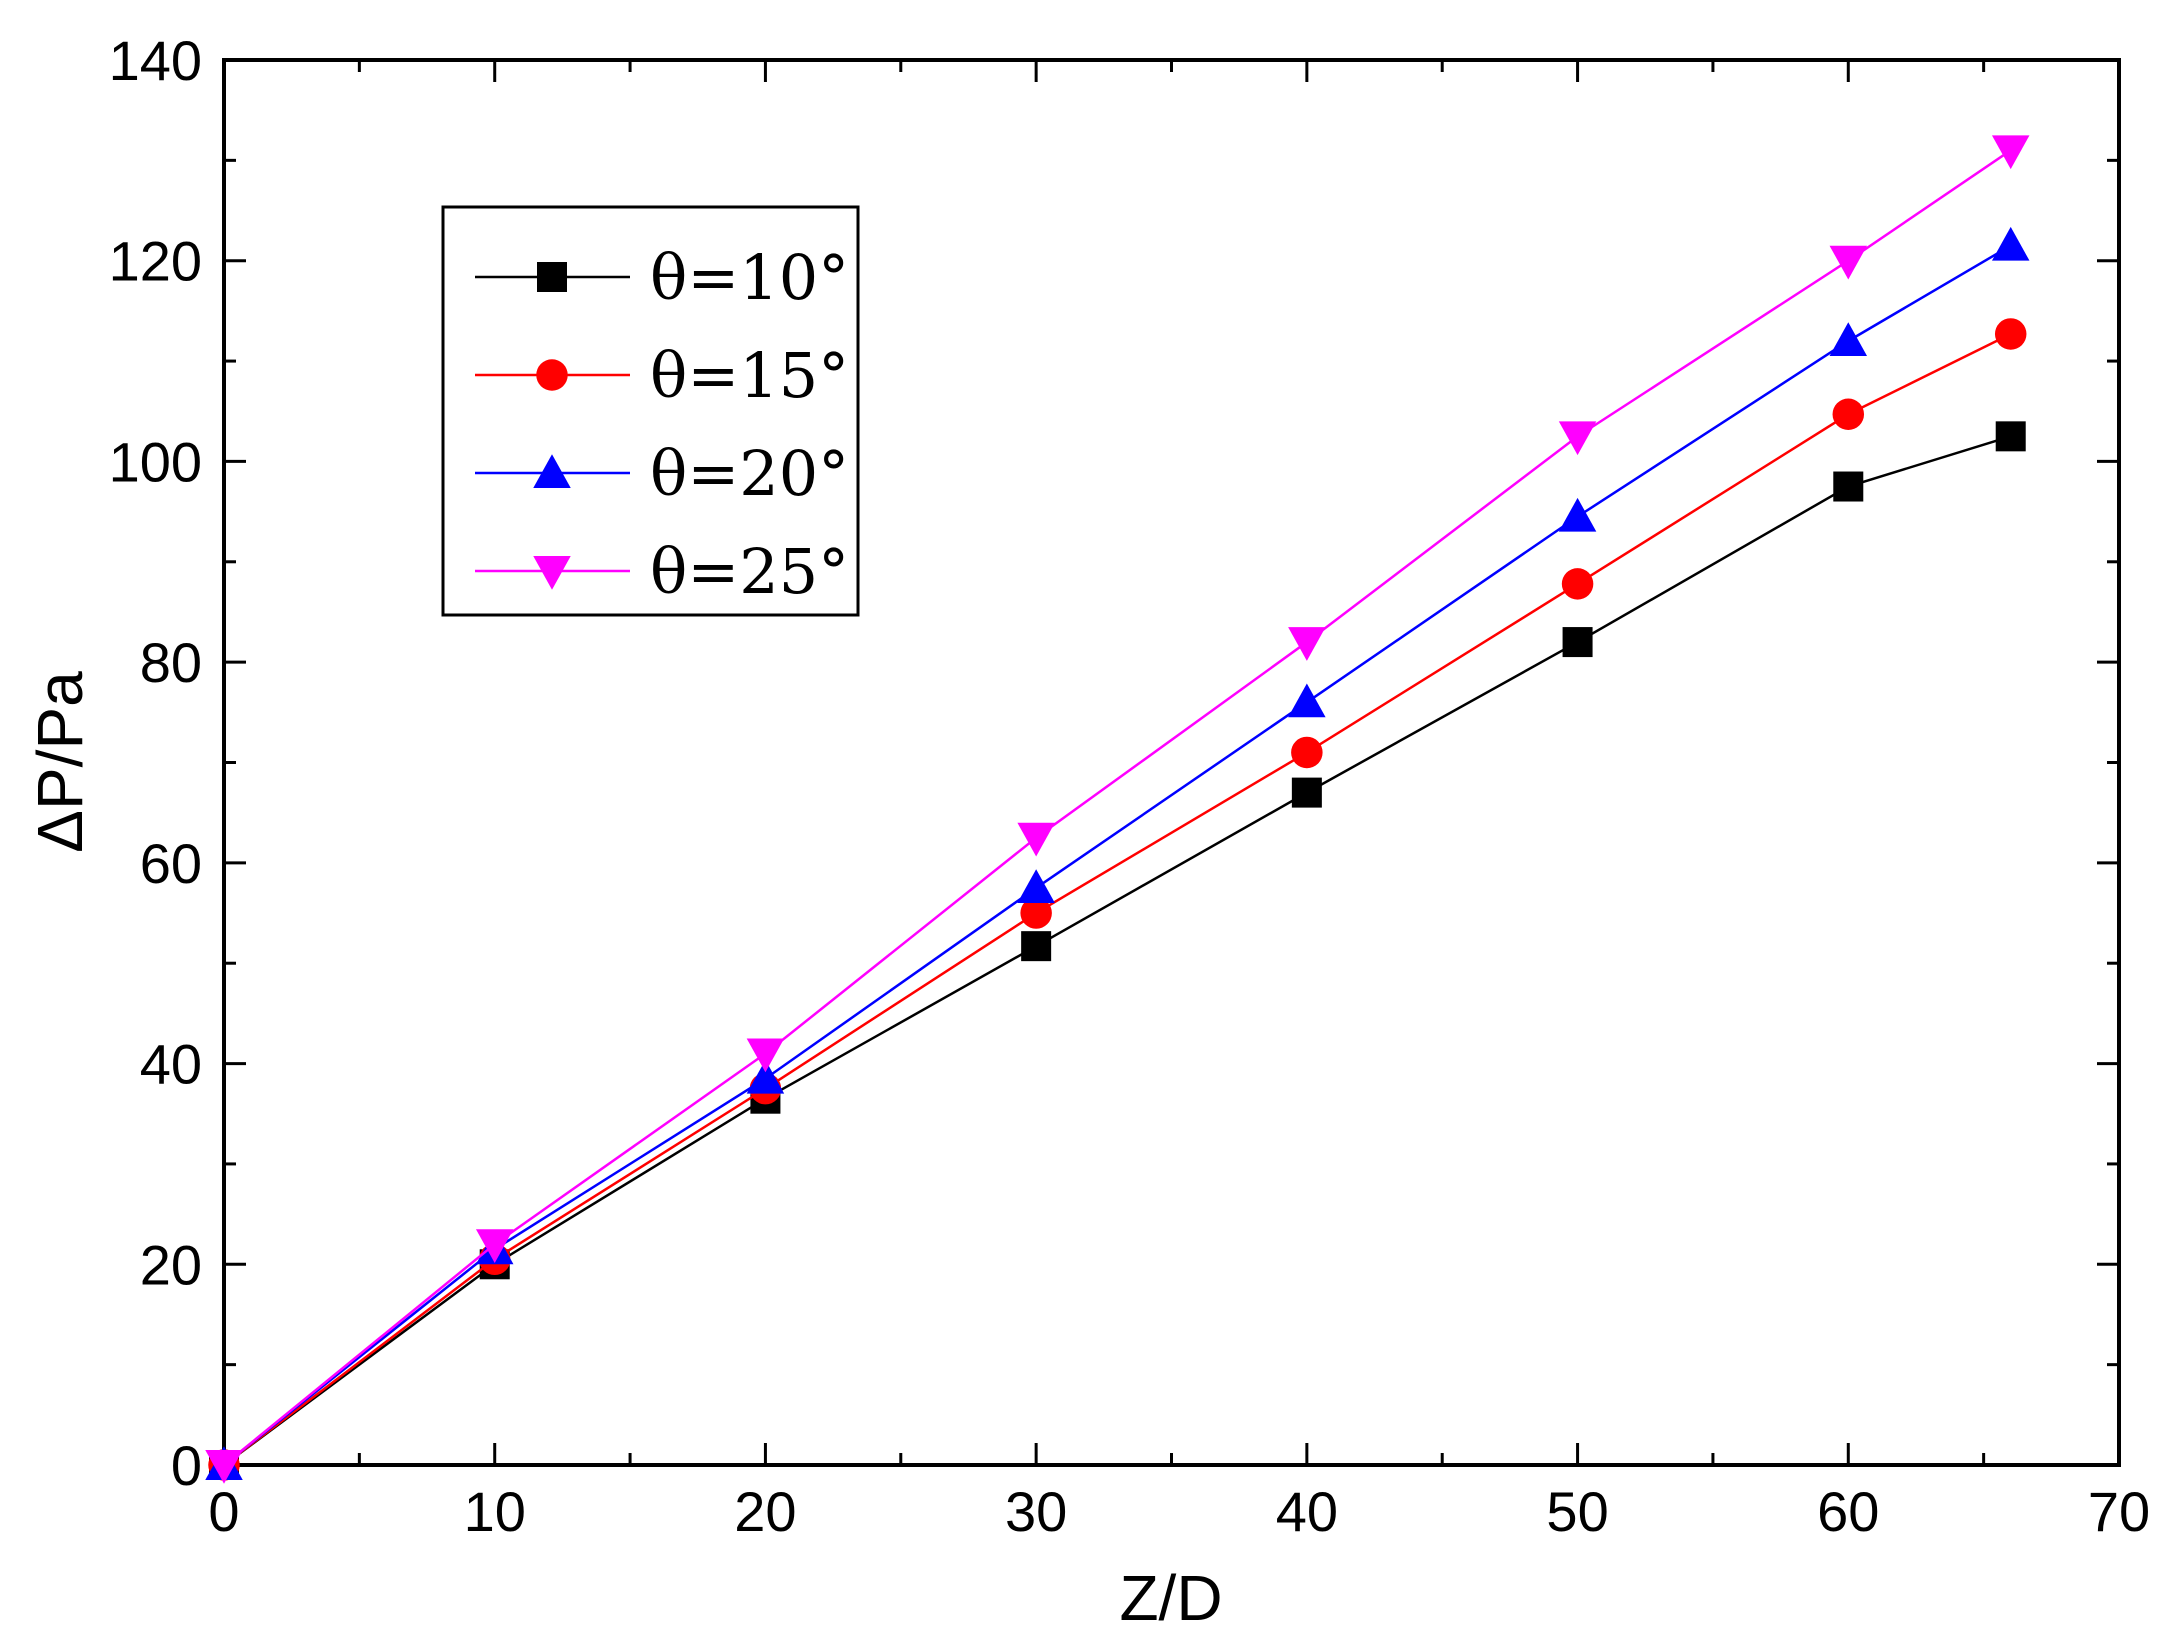 The width and height of the screenshot is (2164, 1640). Describe the element at coordinates (155, 261) in the screenshot. I see `y-tick-label: 120` at that location.